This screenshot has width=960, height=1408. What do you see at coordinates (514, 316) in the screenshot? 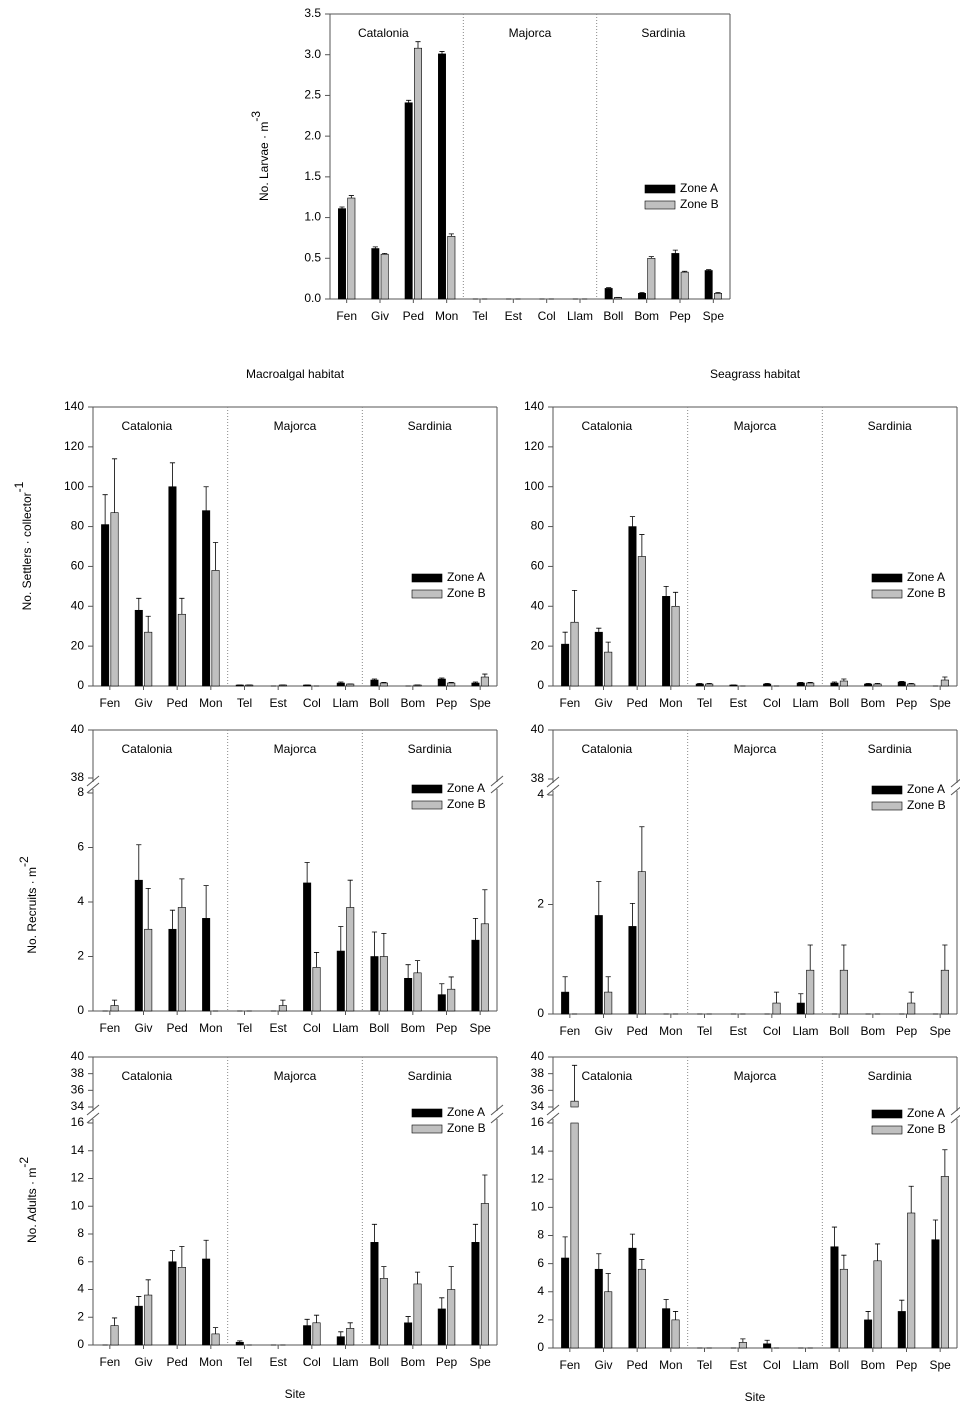
I see `x-tick-label: Est` at bounding box center [514, 316].